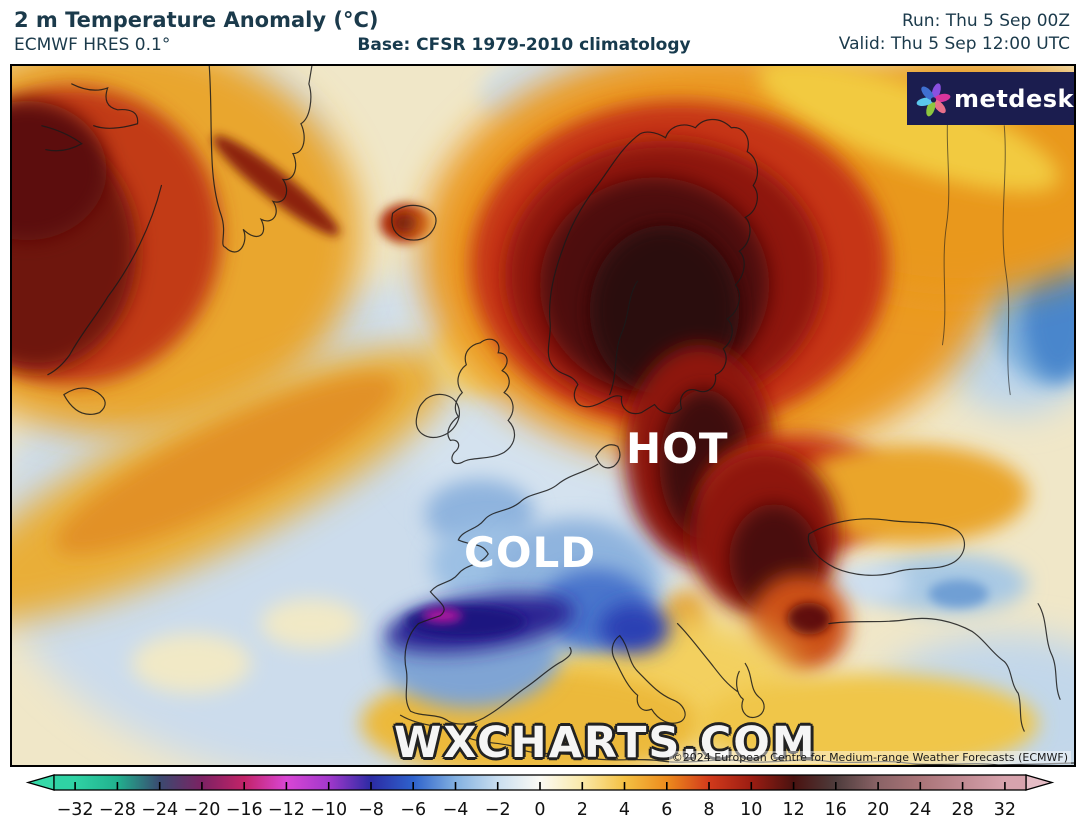 The width and height of the screenshot is (1088, 833). I want to click on metdesk-logo: metdesk, so click(990, 98).